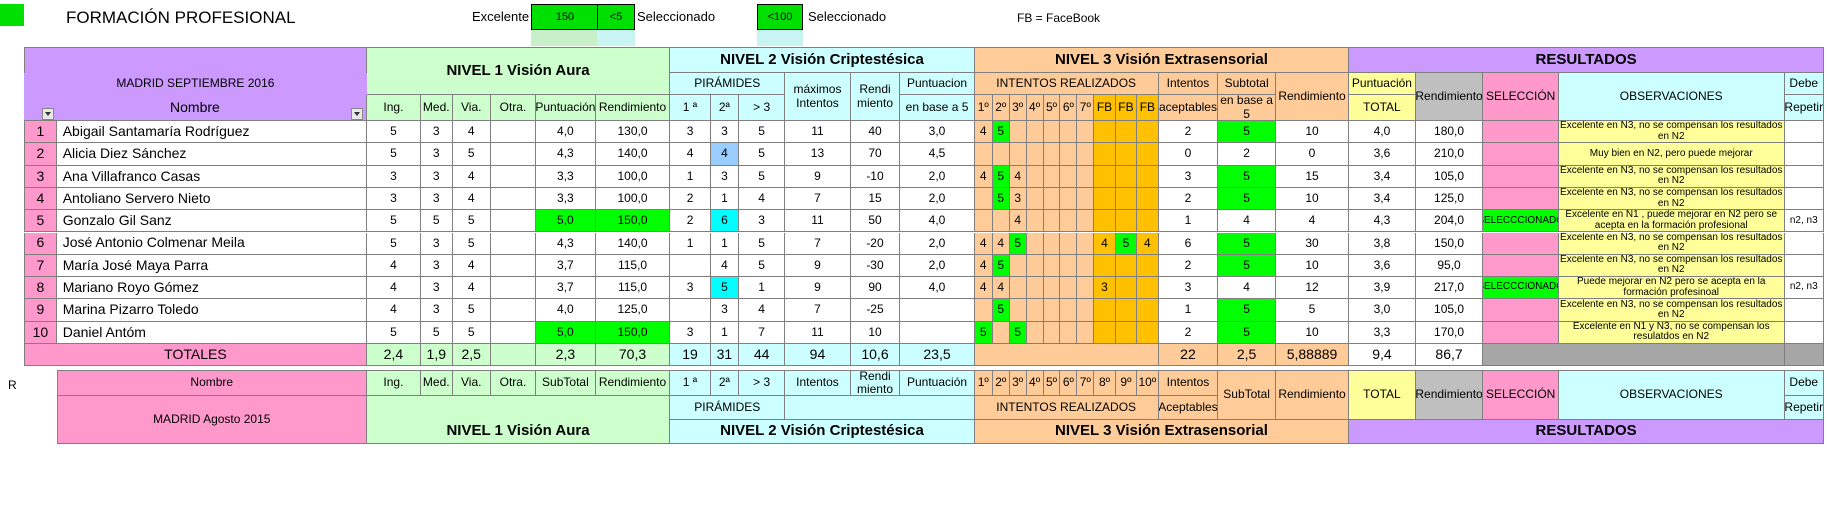 Image resolution: width=1827 pixels, height=516 pixels. Describe the element at coordinates (1162, 432) in the screenshot. I see `footer-nivel3: NIVEL 3 Visión Extrasensorial` at that location.